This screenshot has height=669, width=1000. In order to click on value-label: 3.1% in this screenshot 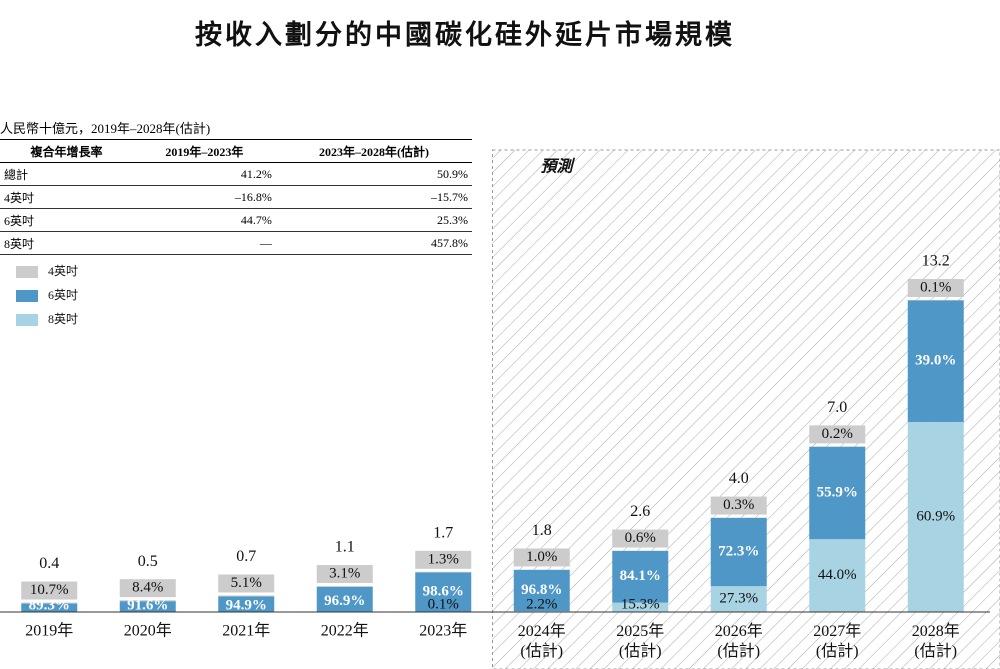, I will do `click(344, 573)`.